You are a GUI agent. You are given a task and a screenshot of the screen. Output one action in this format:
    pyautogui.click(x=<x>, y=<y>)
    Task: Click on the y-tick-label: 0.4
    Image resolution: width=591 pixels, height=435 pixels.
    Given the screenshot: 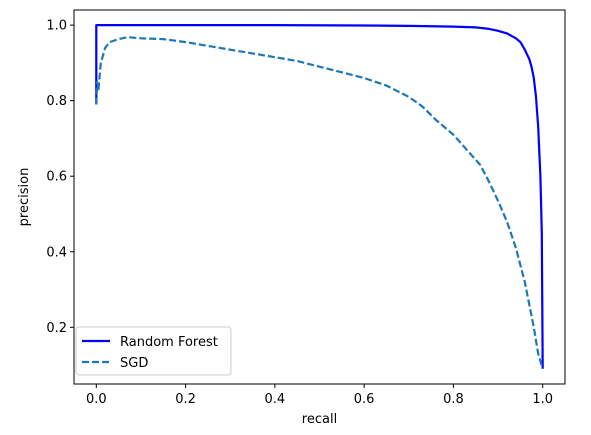 What is the action you would take?
    pyautogui.click(x=56, y=252)
    